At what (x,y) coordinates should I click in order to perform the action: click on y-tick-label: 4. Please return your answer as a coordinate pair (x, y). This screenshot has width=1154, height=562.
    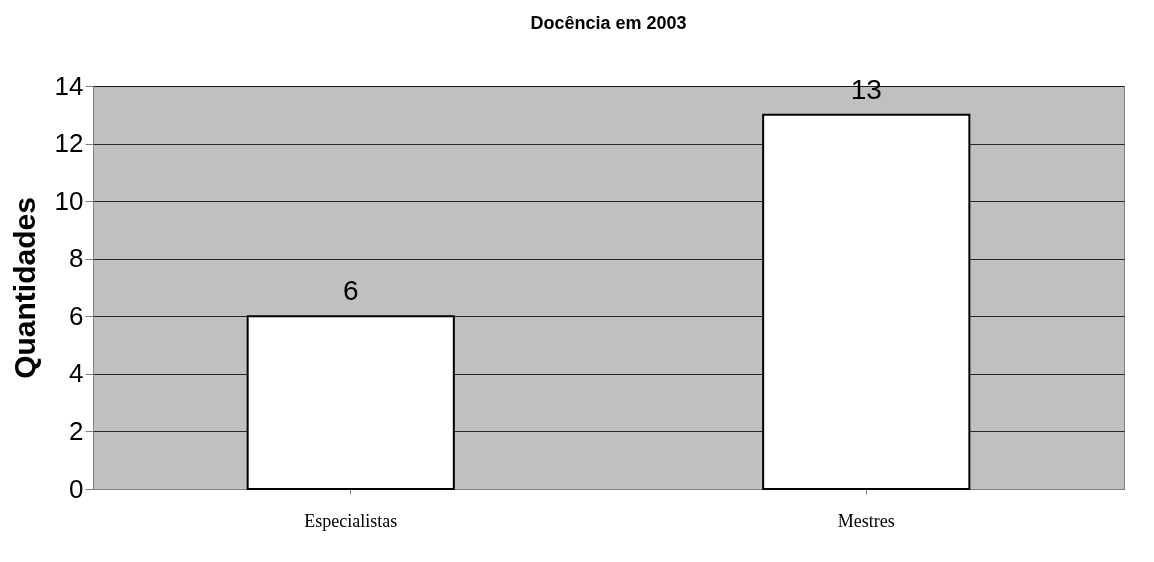
    Looking at the image, I should click on (76, 373).